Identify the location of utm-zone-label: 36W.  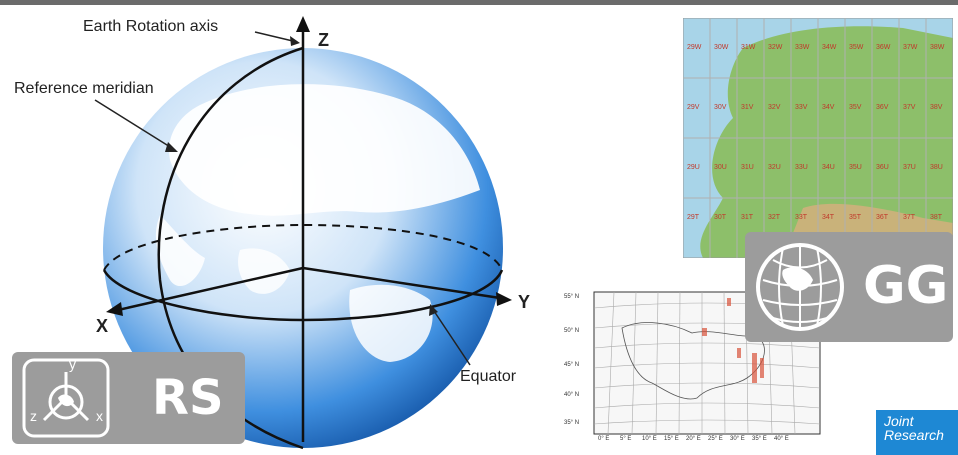
(883, 47).